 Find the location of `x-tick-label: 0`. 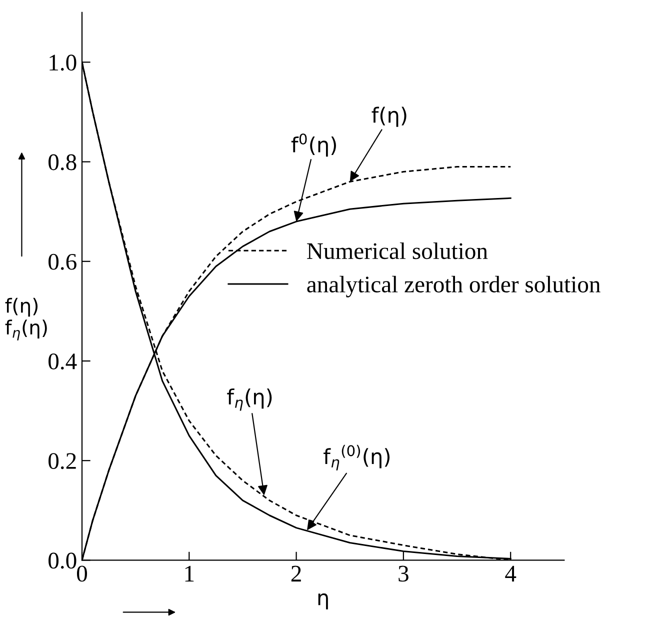

x-tick-label: 0 is located at coordinates (82, 574).